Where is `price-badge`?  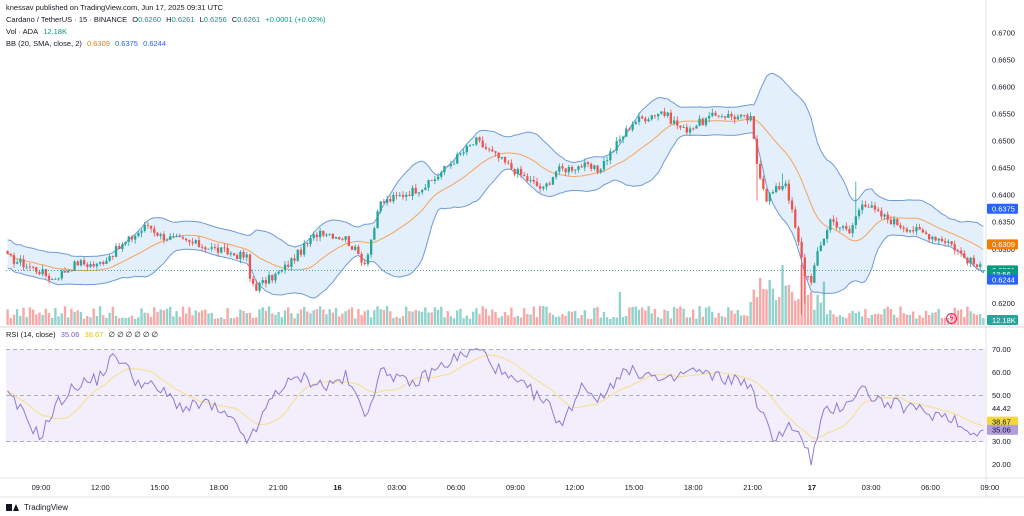 price-badge is located at coordinates (1002, 279).